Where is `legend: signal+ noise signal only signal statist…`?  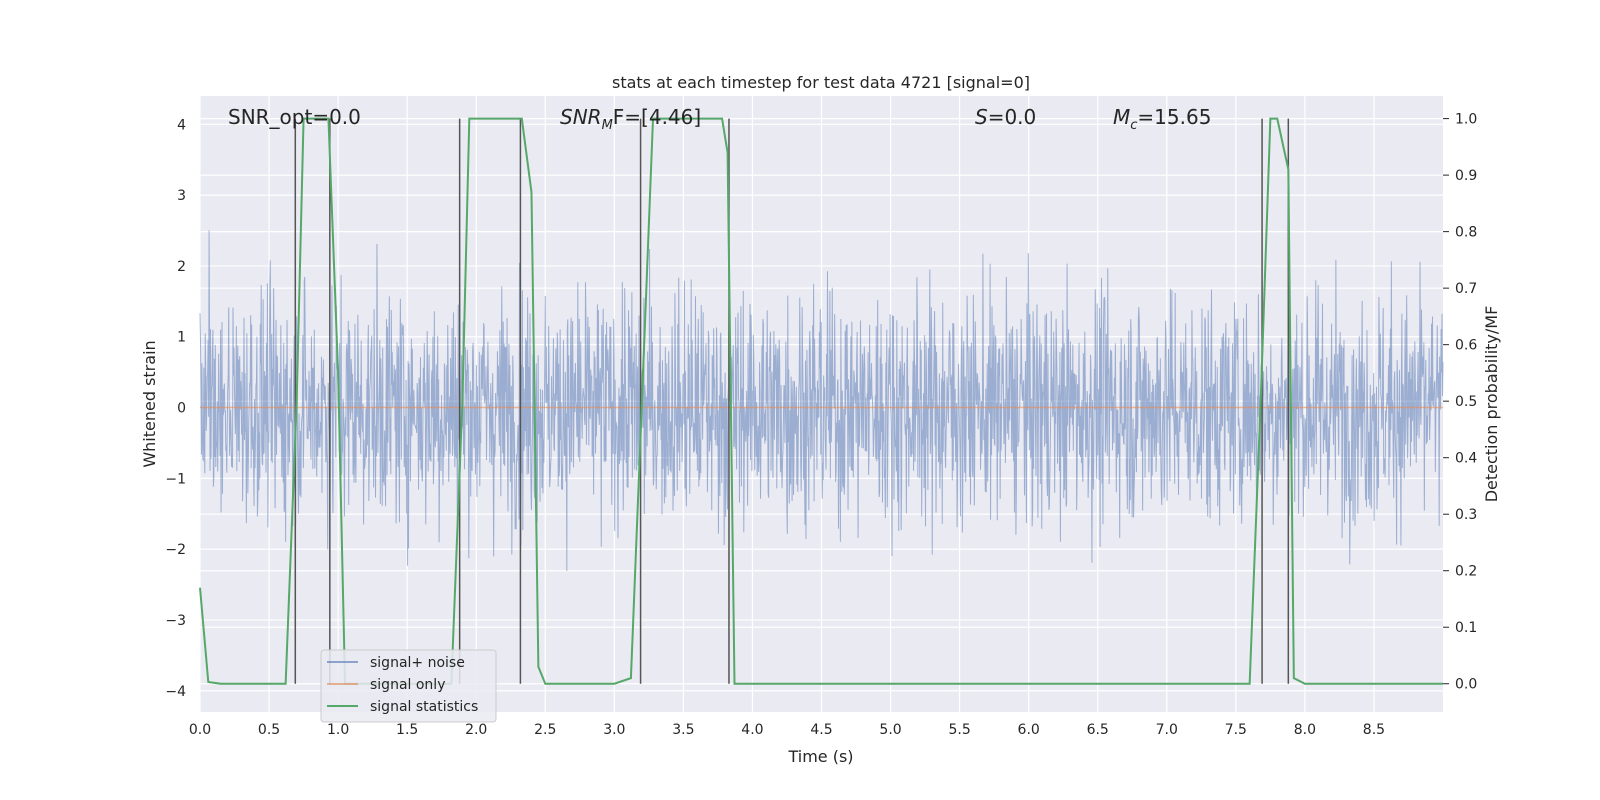 legend: signal+ noise signal only signal statist… is located at coordinates (408, 686).